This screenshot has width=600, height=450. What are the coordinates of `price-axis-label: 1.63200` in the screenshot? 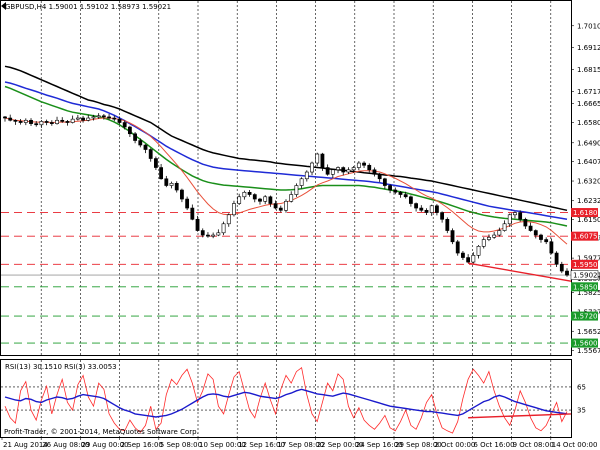 It's located at (588, 182).